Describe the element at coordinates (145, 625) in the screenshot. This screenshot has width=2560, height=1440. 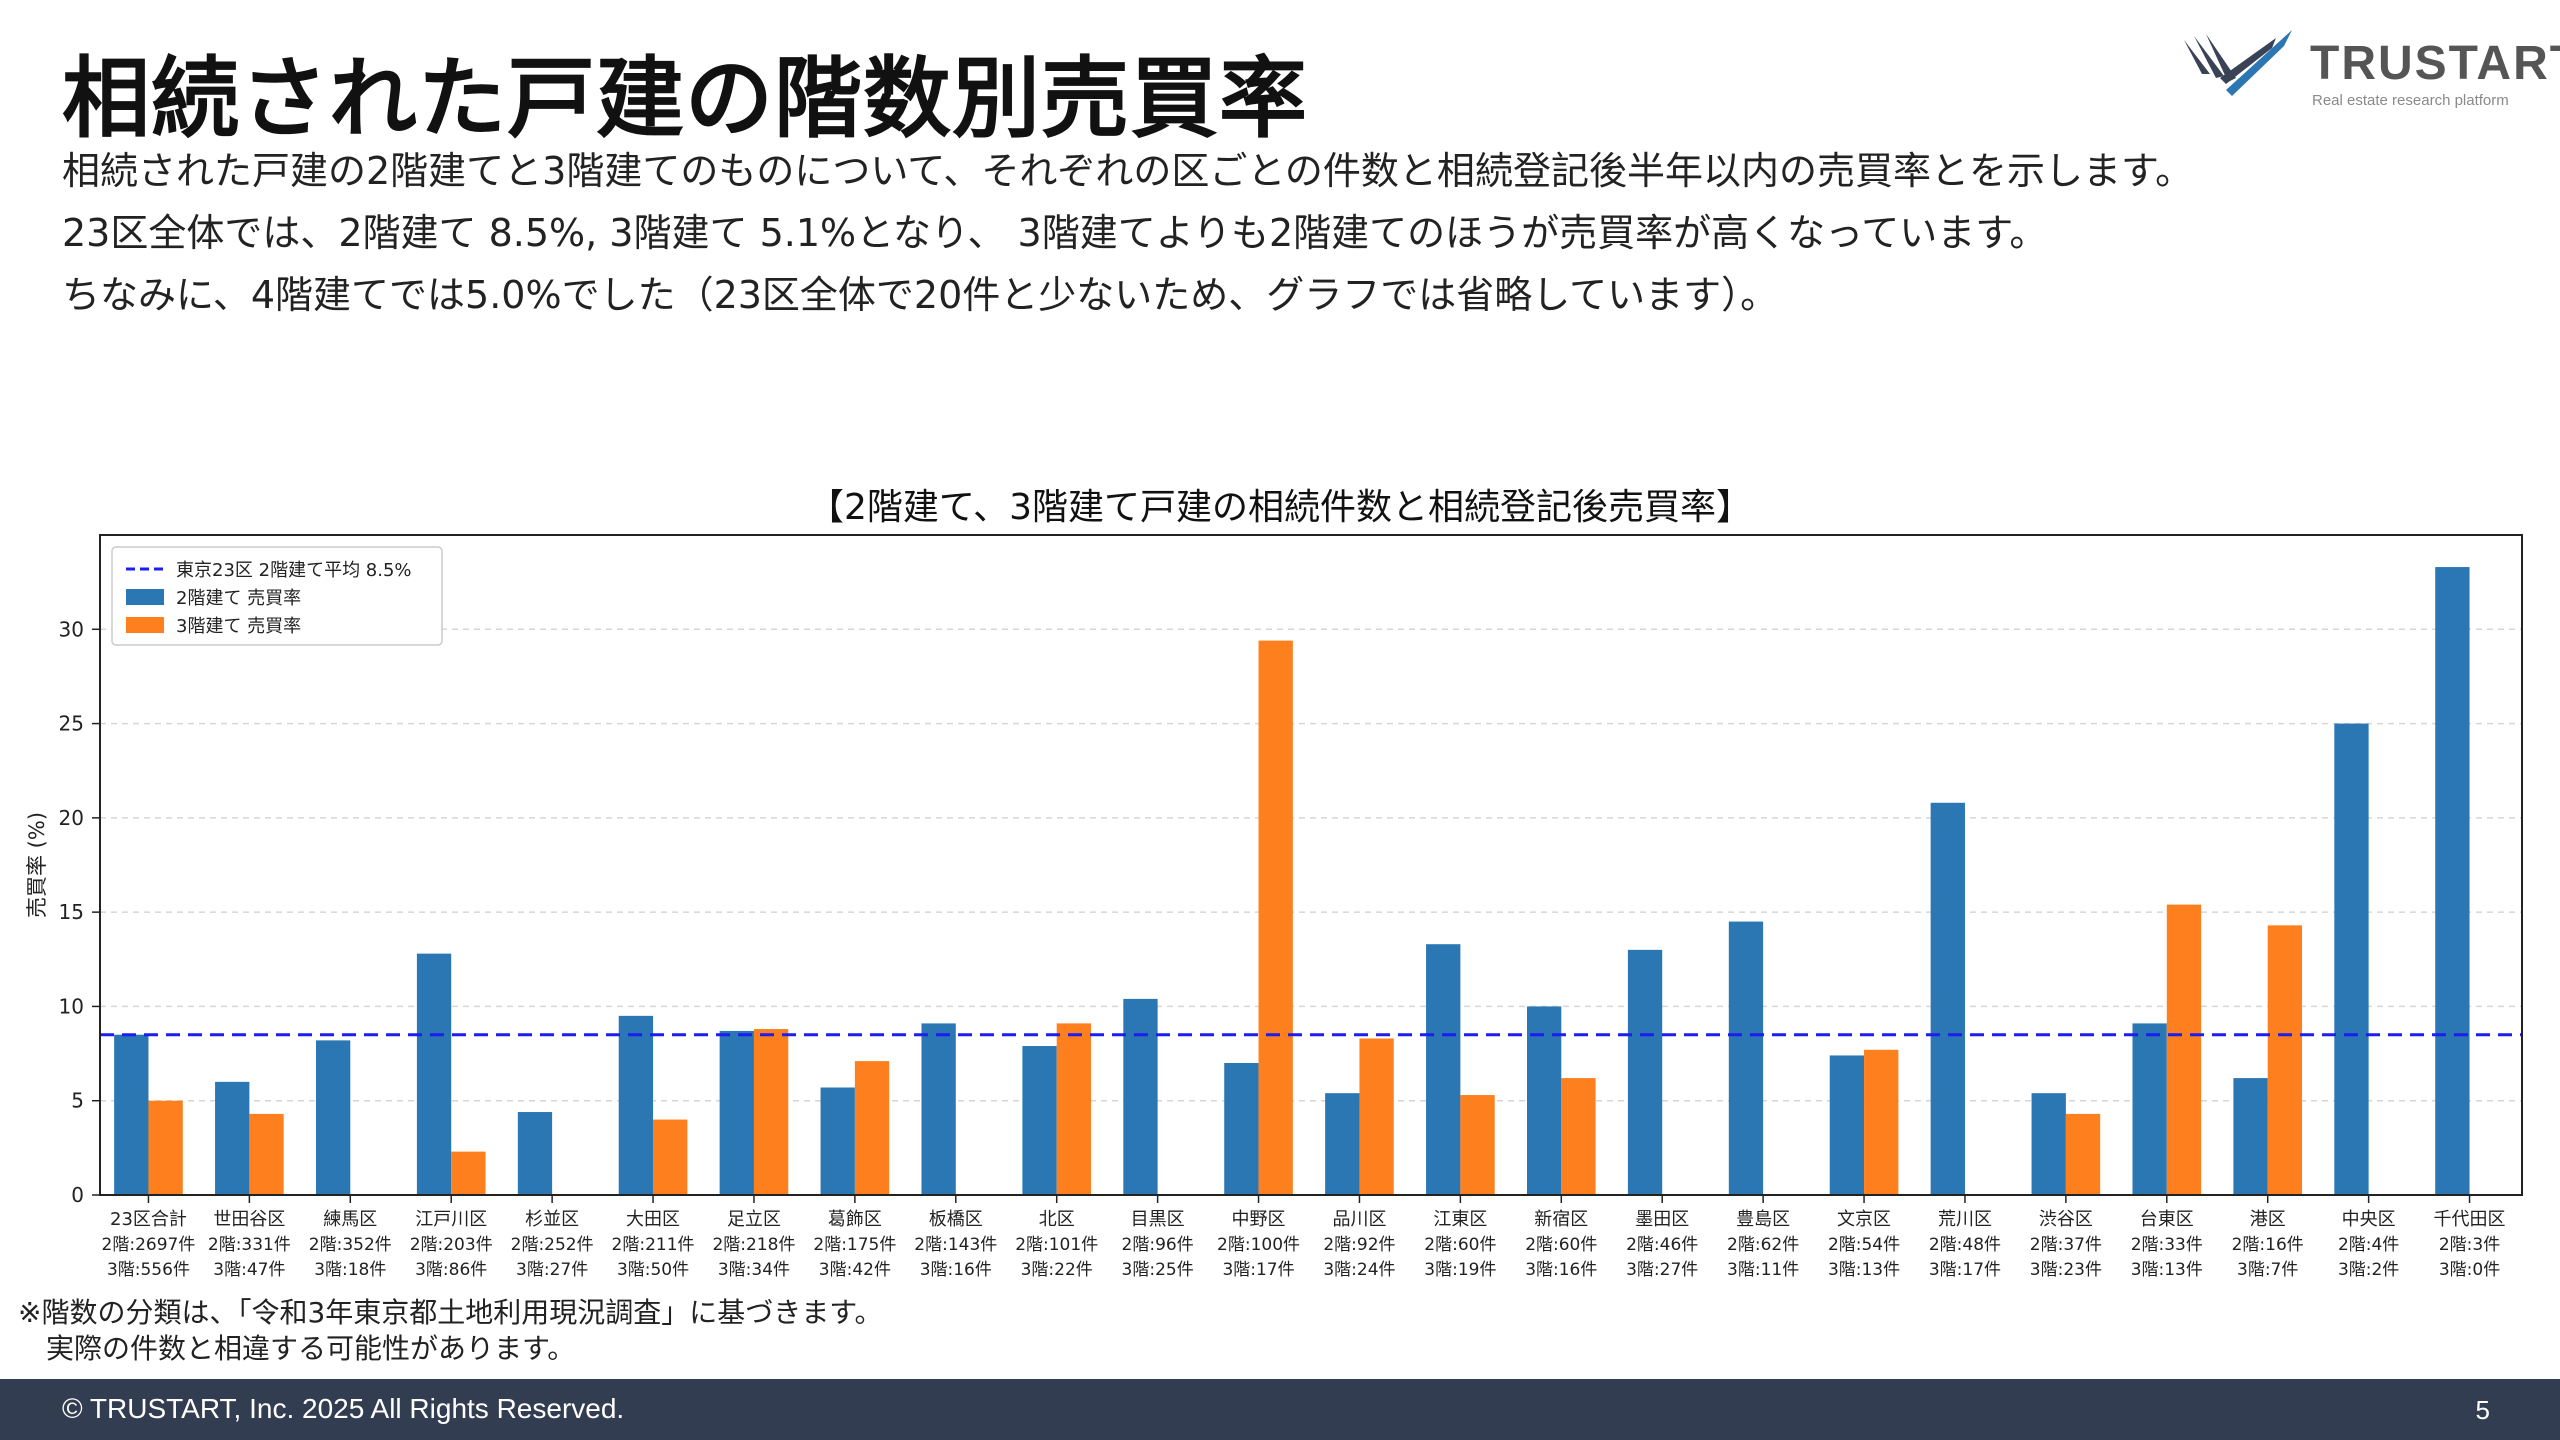
I see `legend-swatch-3f` at that location.